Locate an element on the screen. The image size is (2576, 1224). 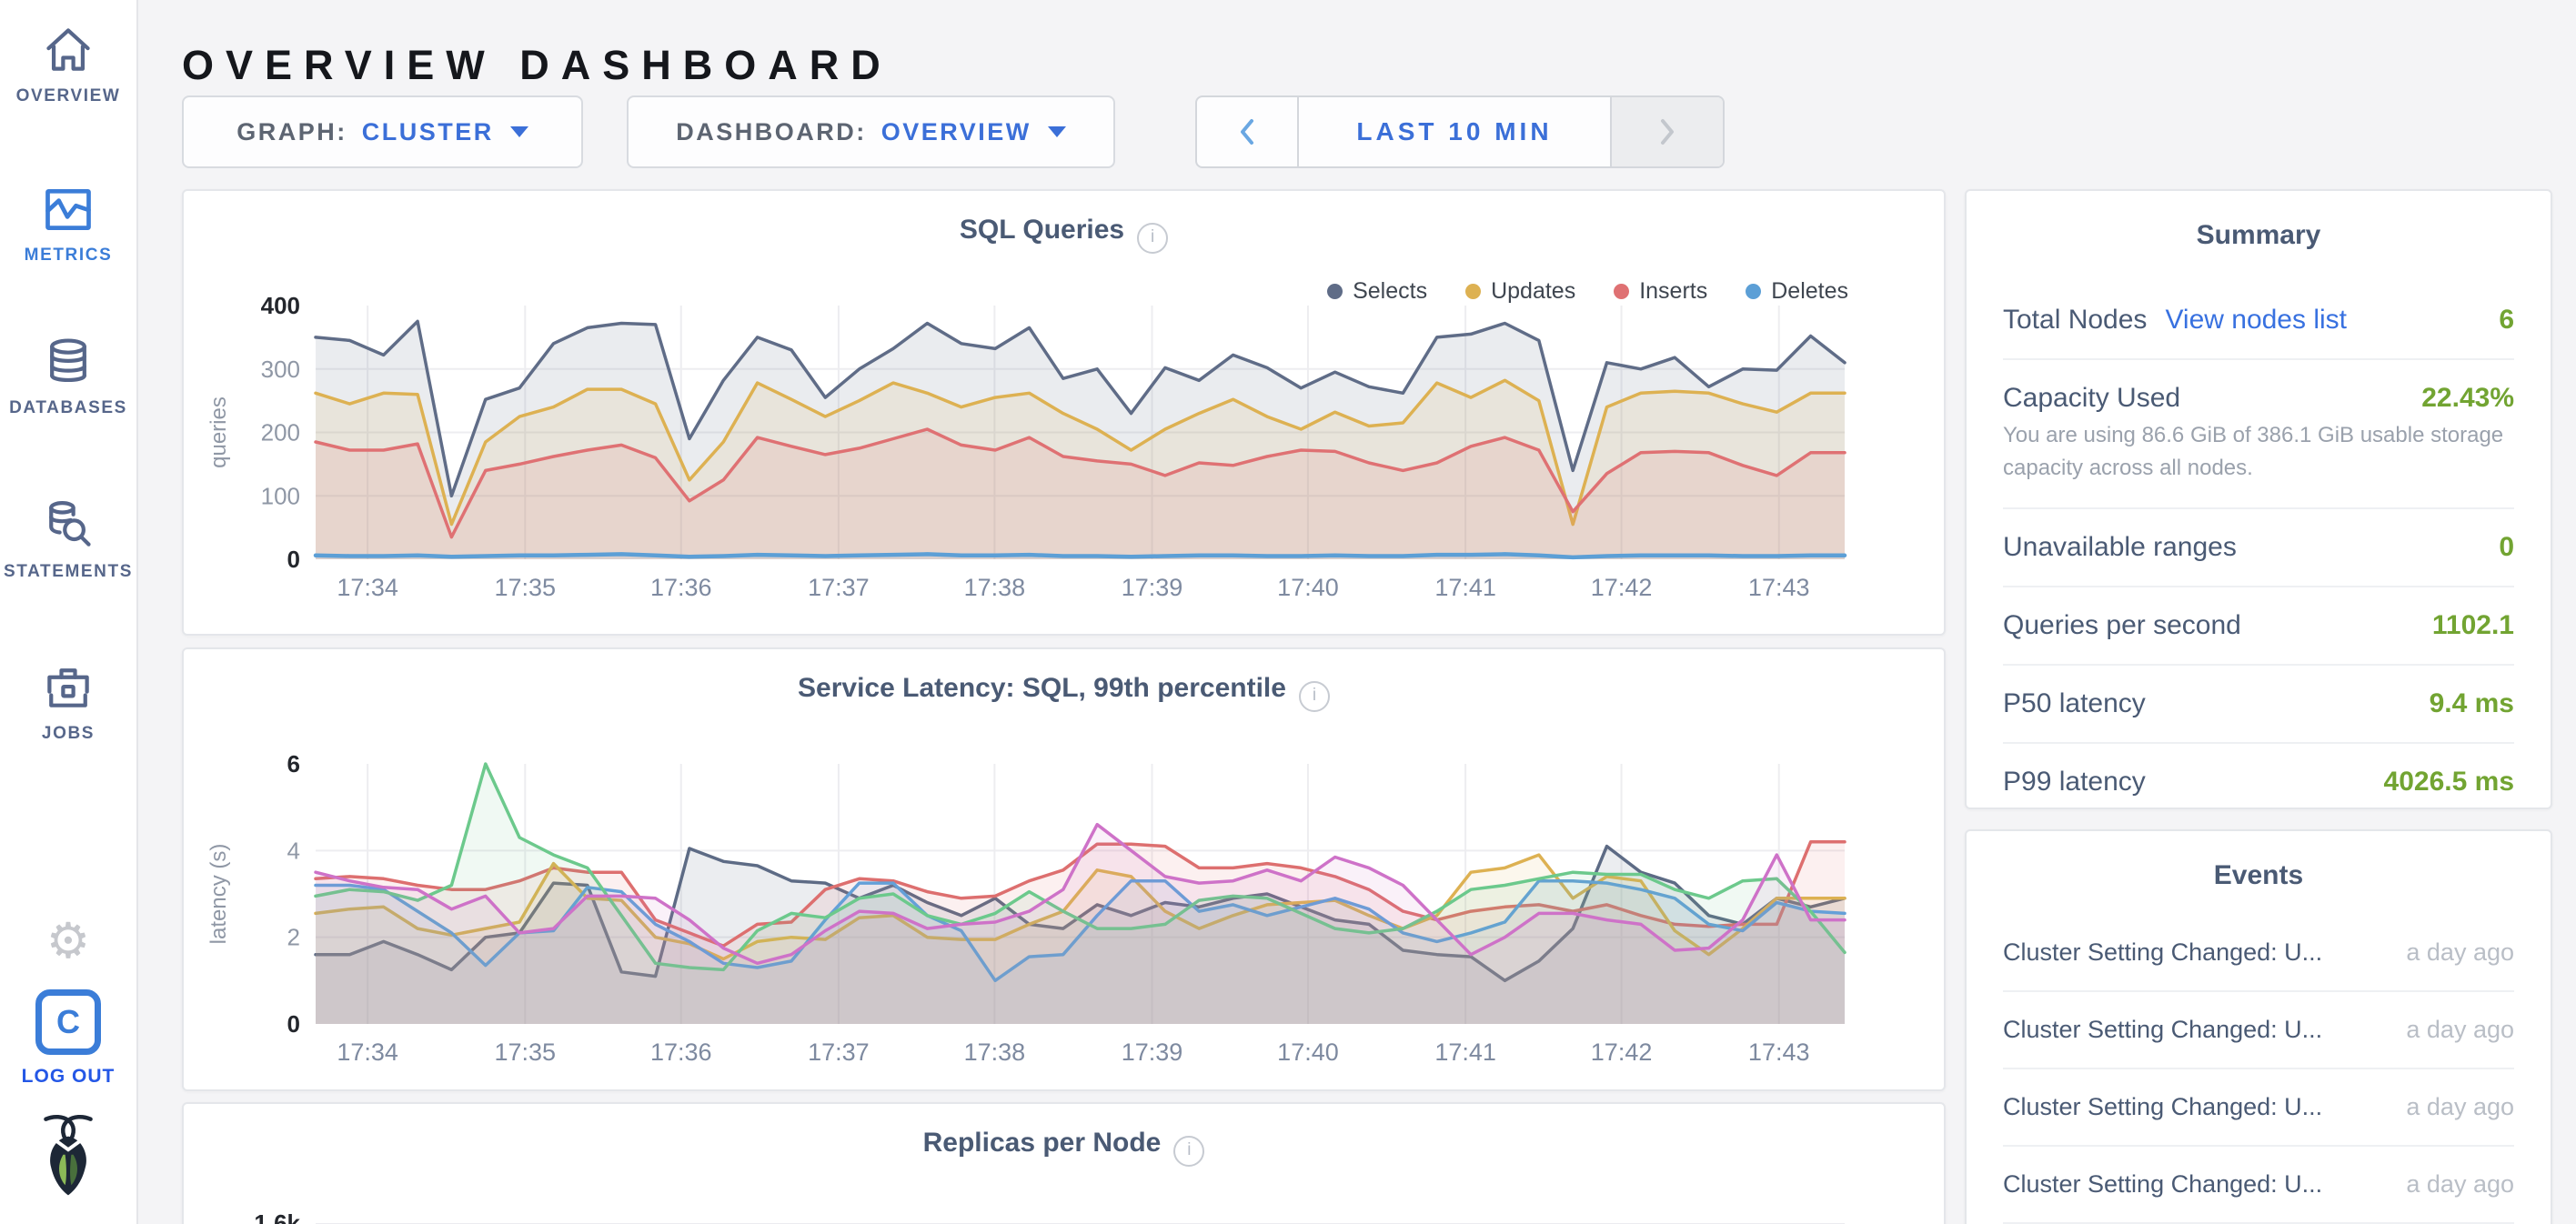
replicas-per-node-chart-panel: Replicas per Node i 1.6k is located at coordinates (1064, 1163).